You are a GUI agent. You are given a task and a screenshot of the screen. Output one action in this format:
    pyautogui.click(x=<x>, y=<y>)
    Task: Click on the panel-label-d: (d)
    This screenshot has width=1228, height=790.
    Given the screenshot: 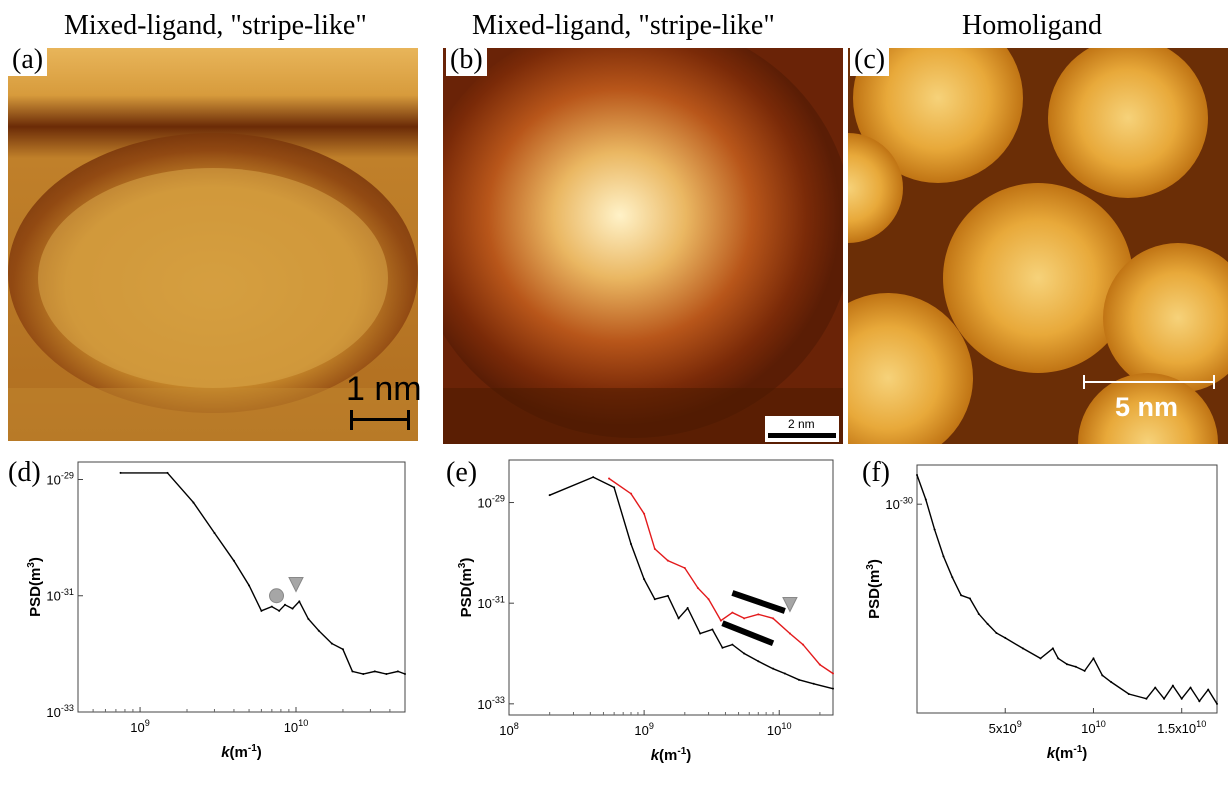 What is the action you would take?
    pyautogui.click(x=24, y=472)
    